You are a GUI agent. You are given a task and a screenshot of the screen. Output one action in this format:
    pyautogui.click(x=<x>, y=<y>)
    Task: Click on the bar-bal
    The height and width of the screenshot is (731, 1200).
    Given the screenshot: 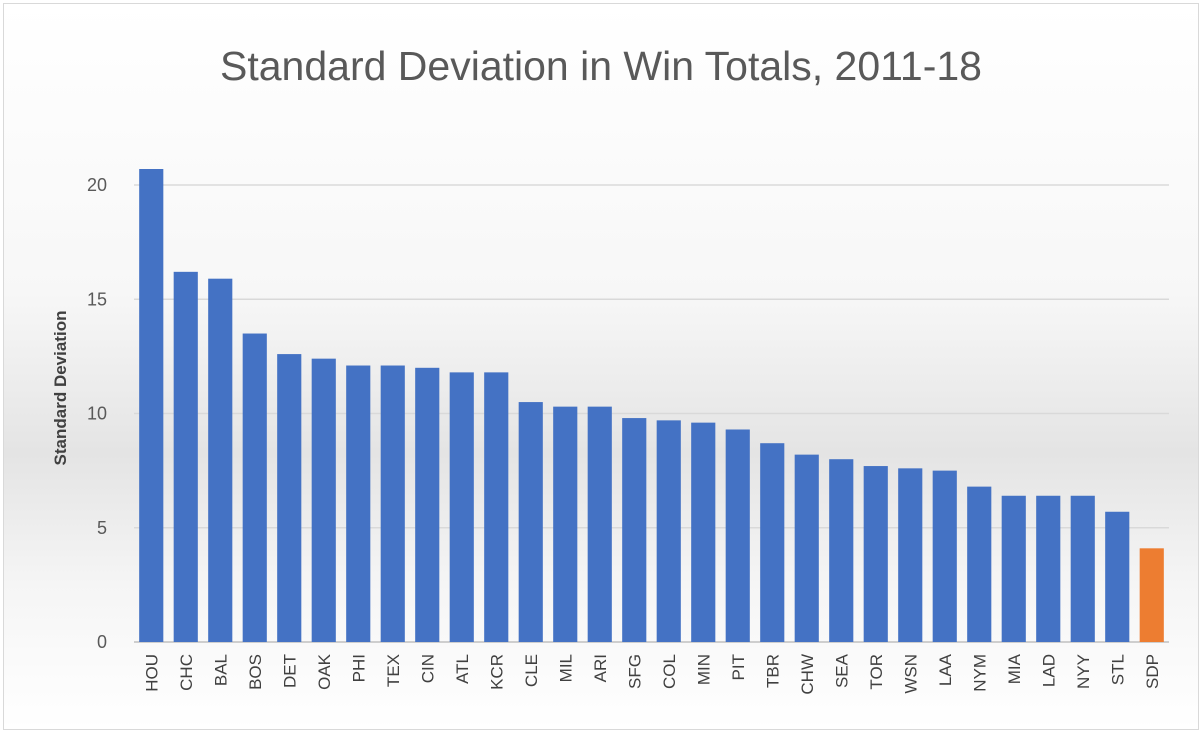 What is the action you would take?
    pyautogui.click(x=220, y=460)
    